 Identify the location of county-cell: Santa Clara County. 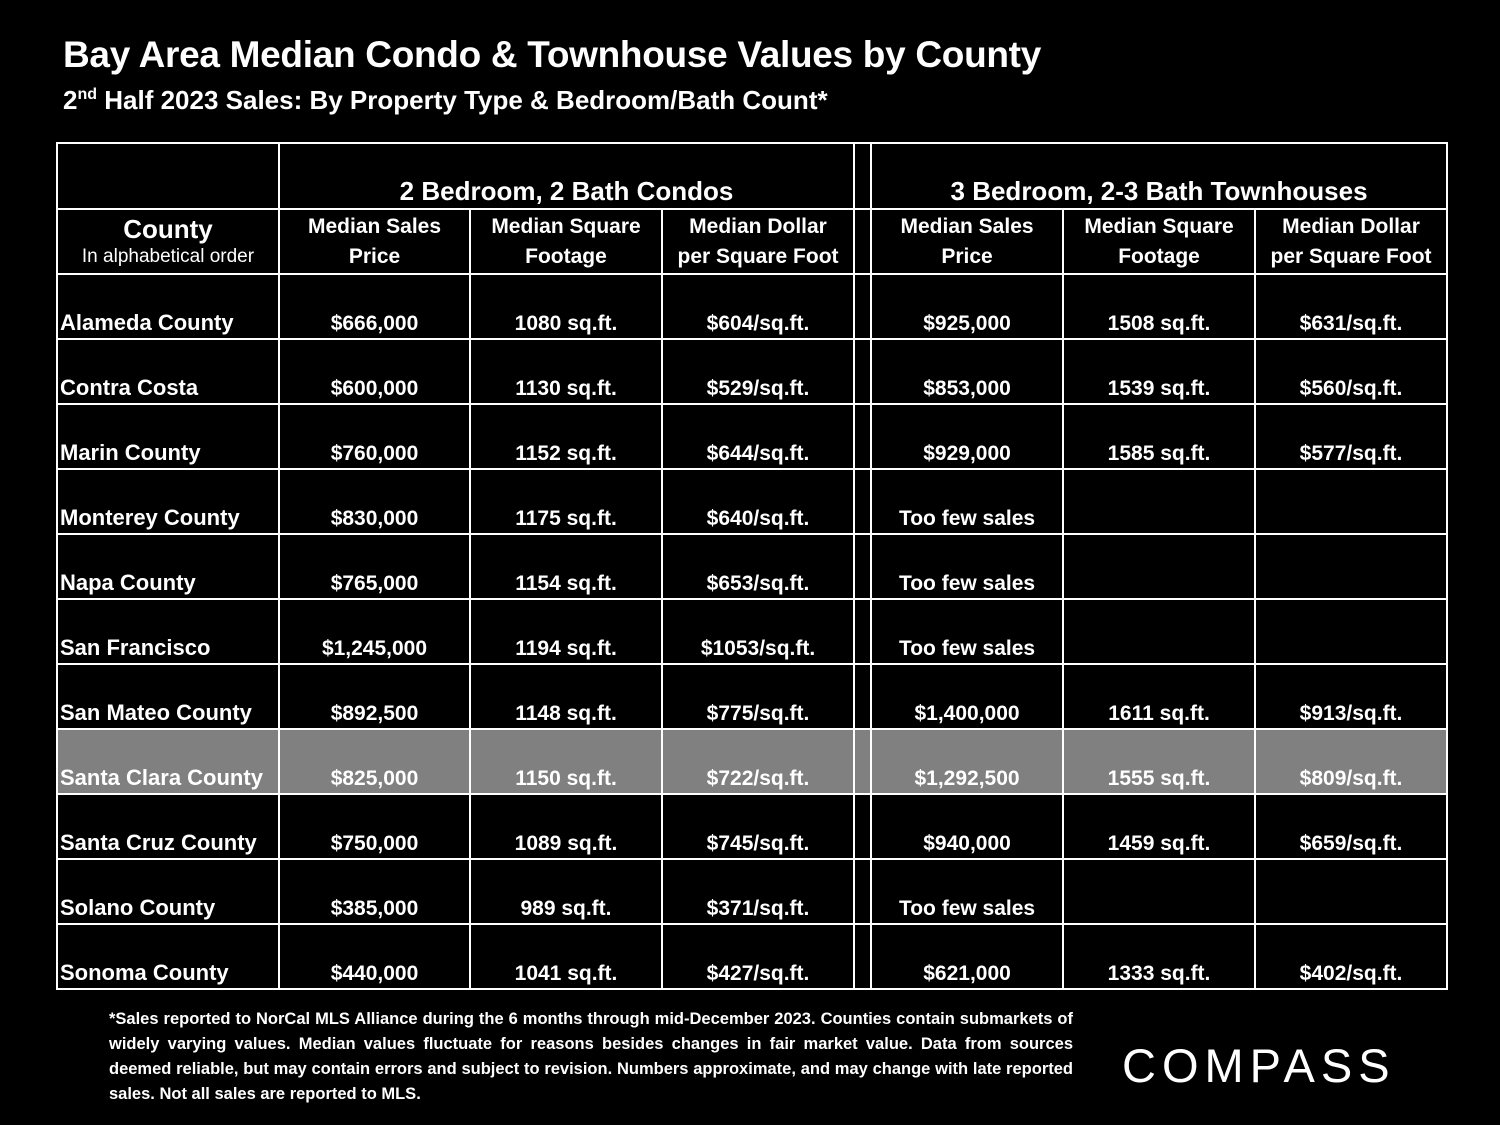
(168, 761).